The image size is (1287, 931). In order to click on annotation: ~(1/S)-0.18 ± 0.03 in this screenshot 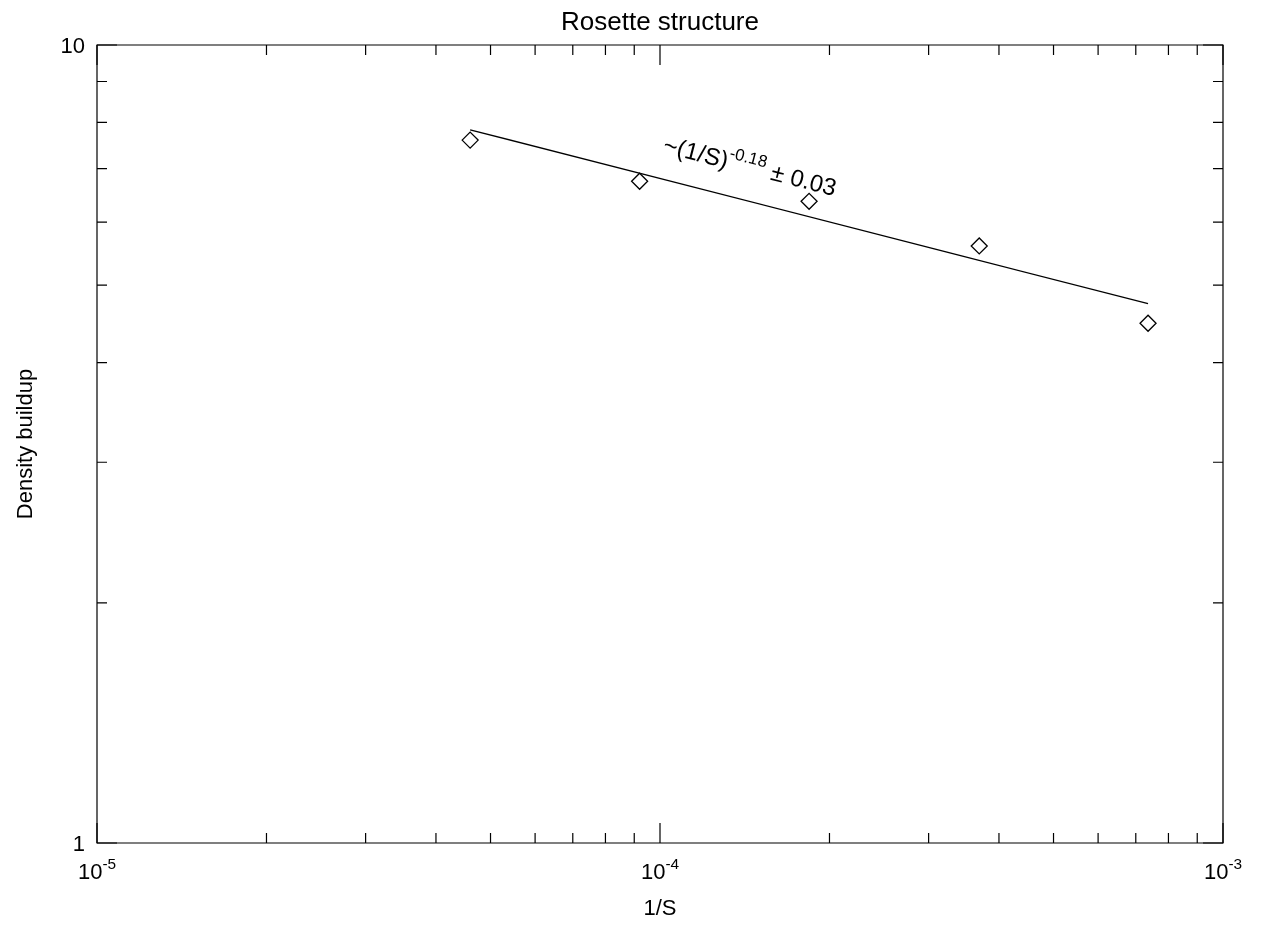, I will do `click(750, 165)`.